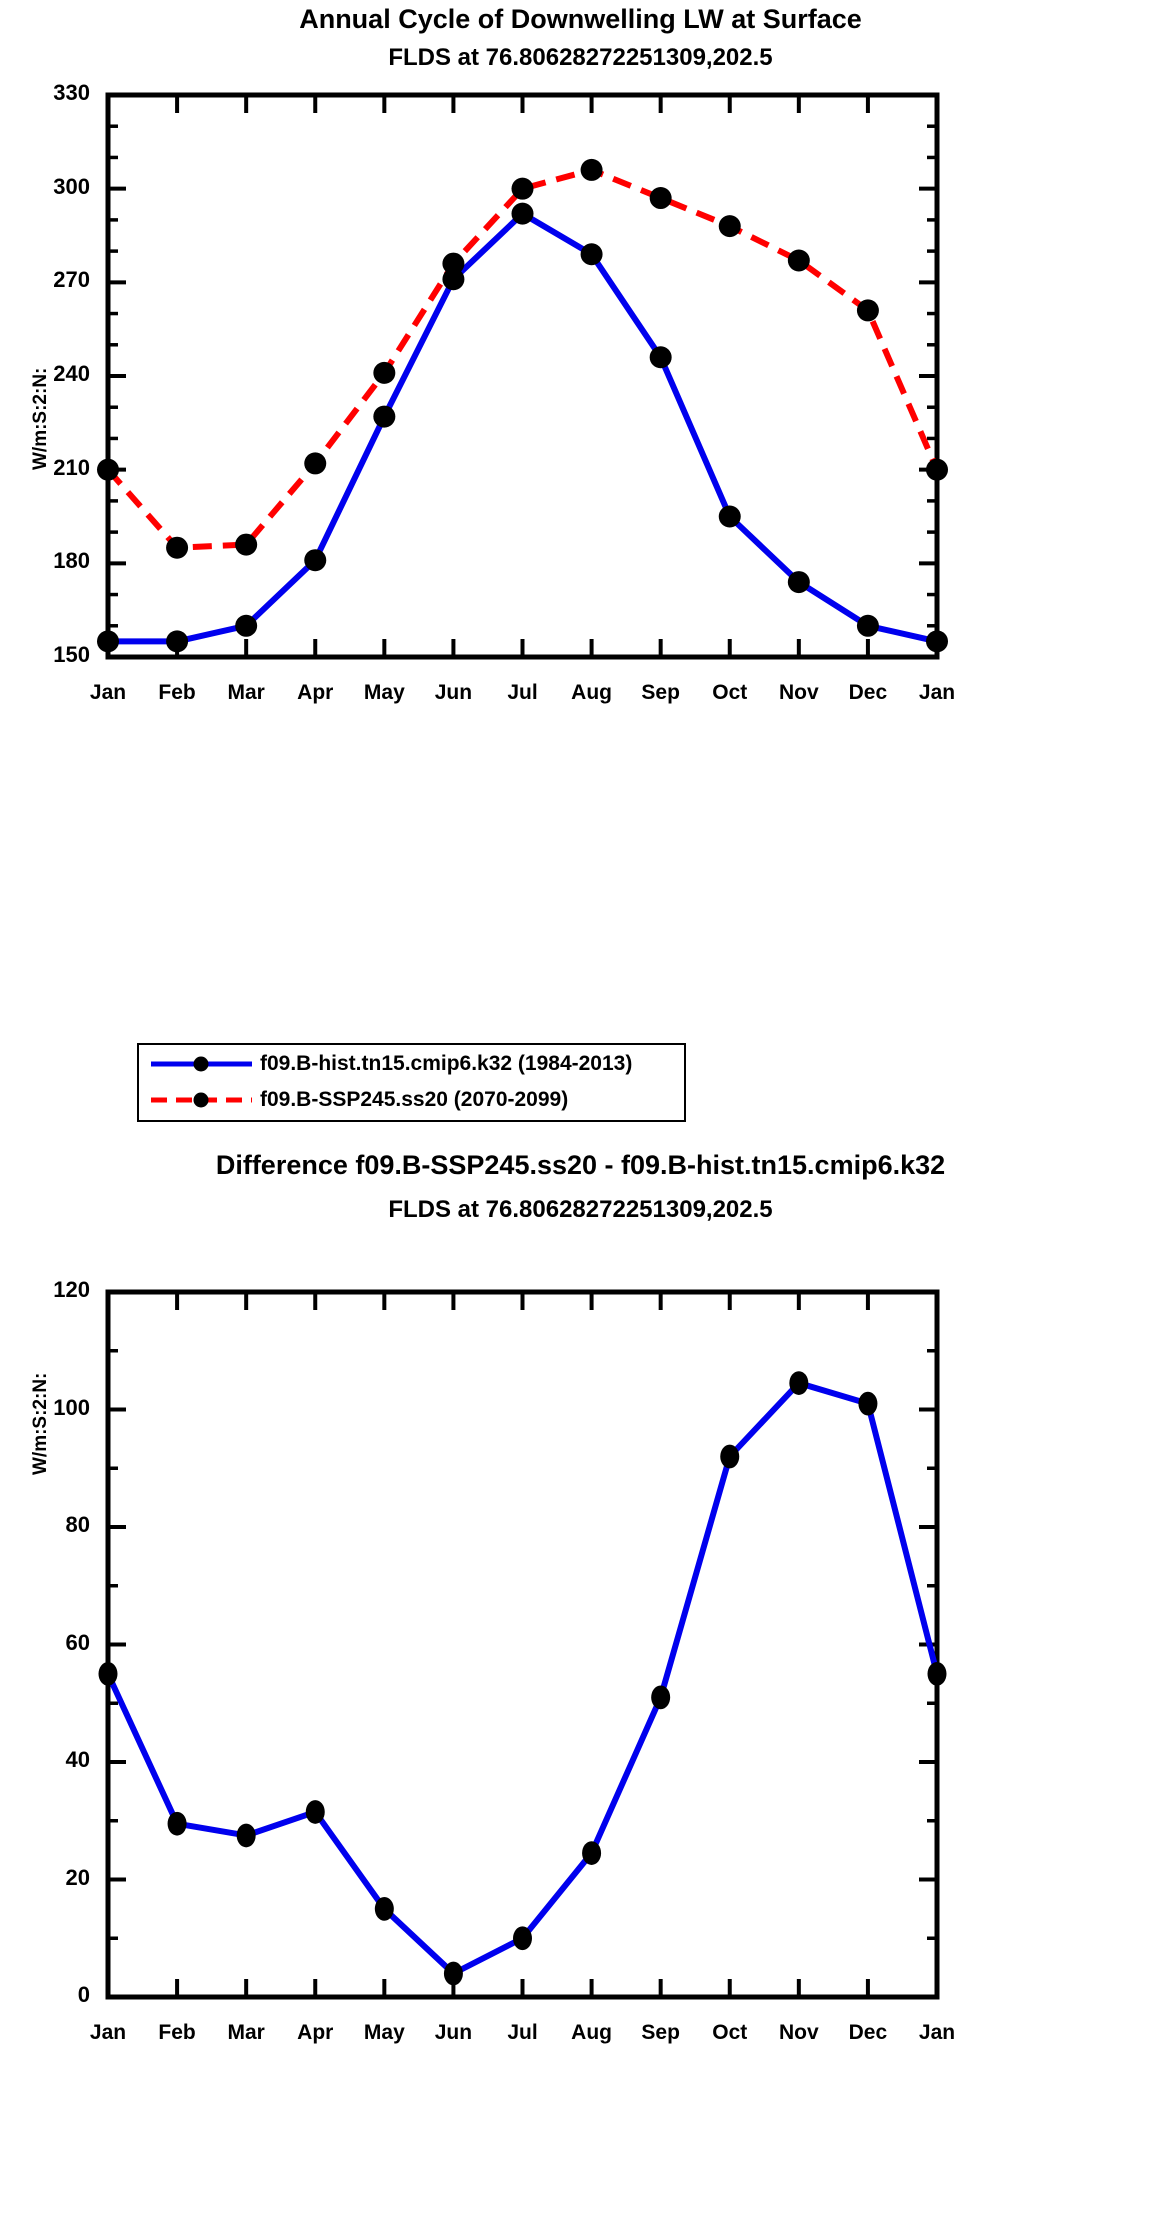 The height and width of the screenshot is (2231, 1161). What do you see at coordinates (71, 92) in the screenshot?
I see `y-axis-tick-label: 330` at bounding box center [71, 92].